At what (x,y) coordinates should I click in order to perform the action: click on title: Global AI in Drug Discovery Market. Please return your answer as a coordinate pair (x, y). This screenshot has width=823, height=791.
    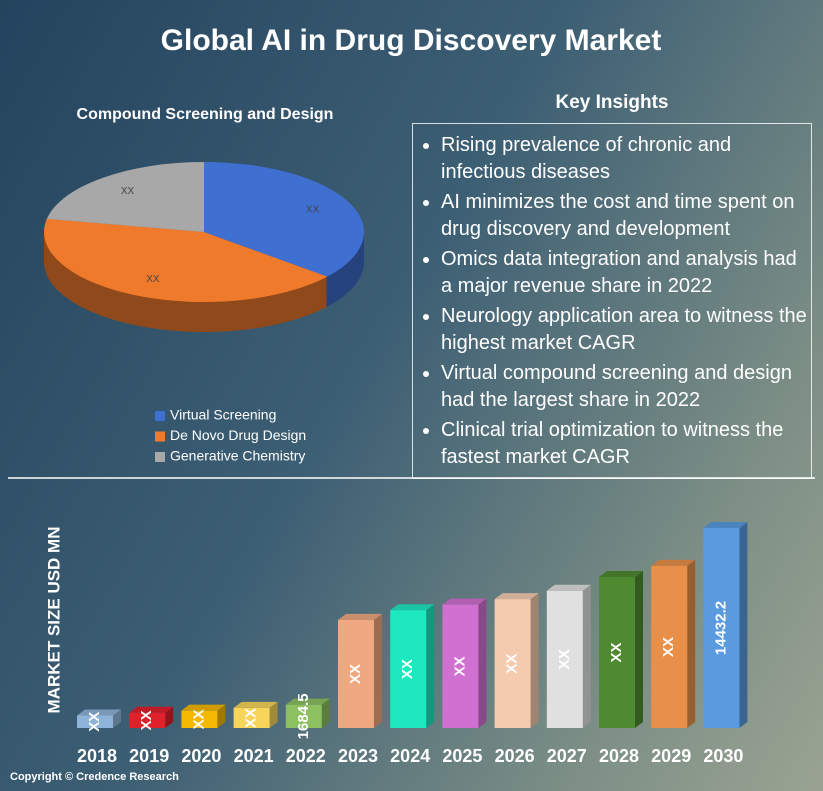
    Looking at the image, I should click on (411, 40).